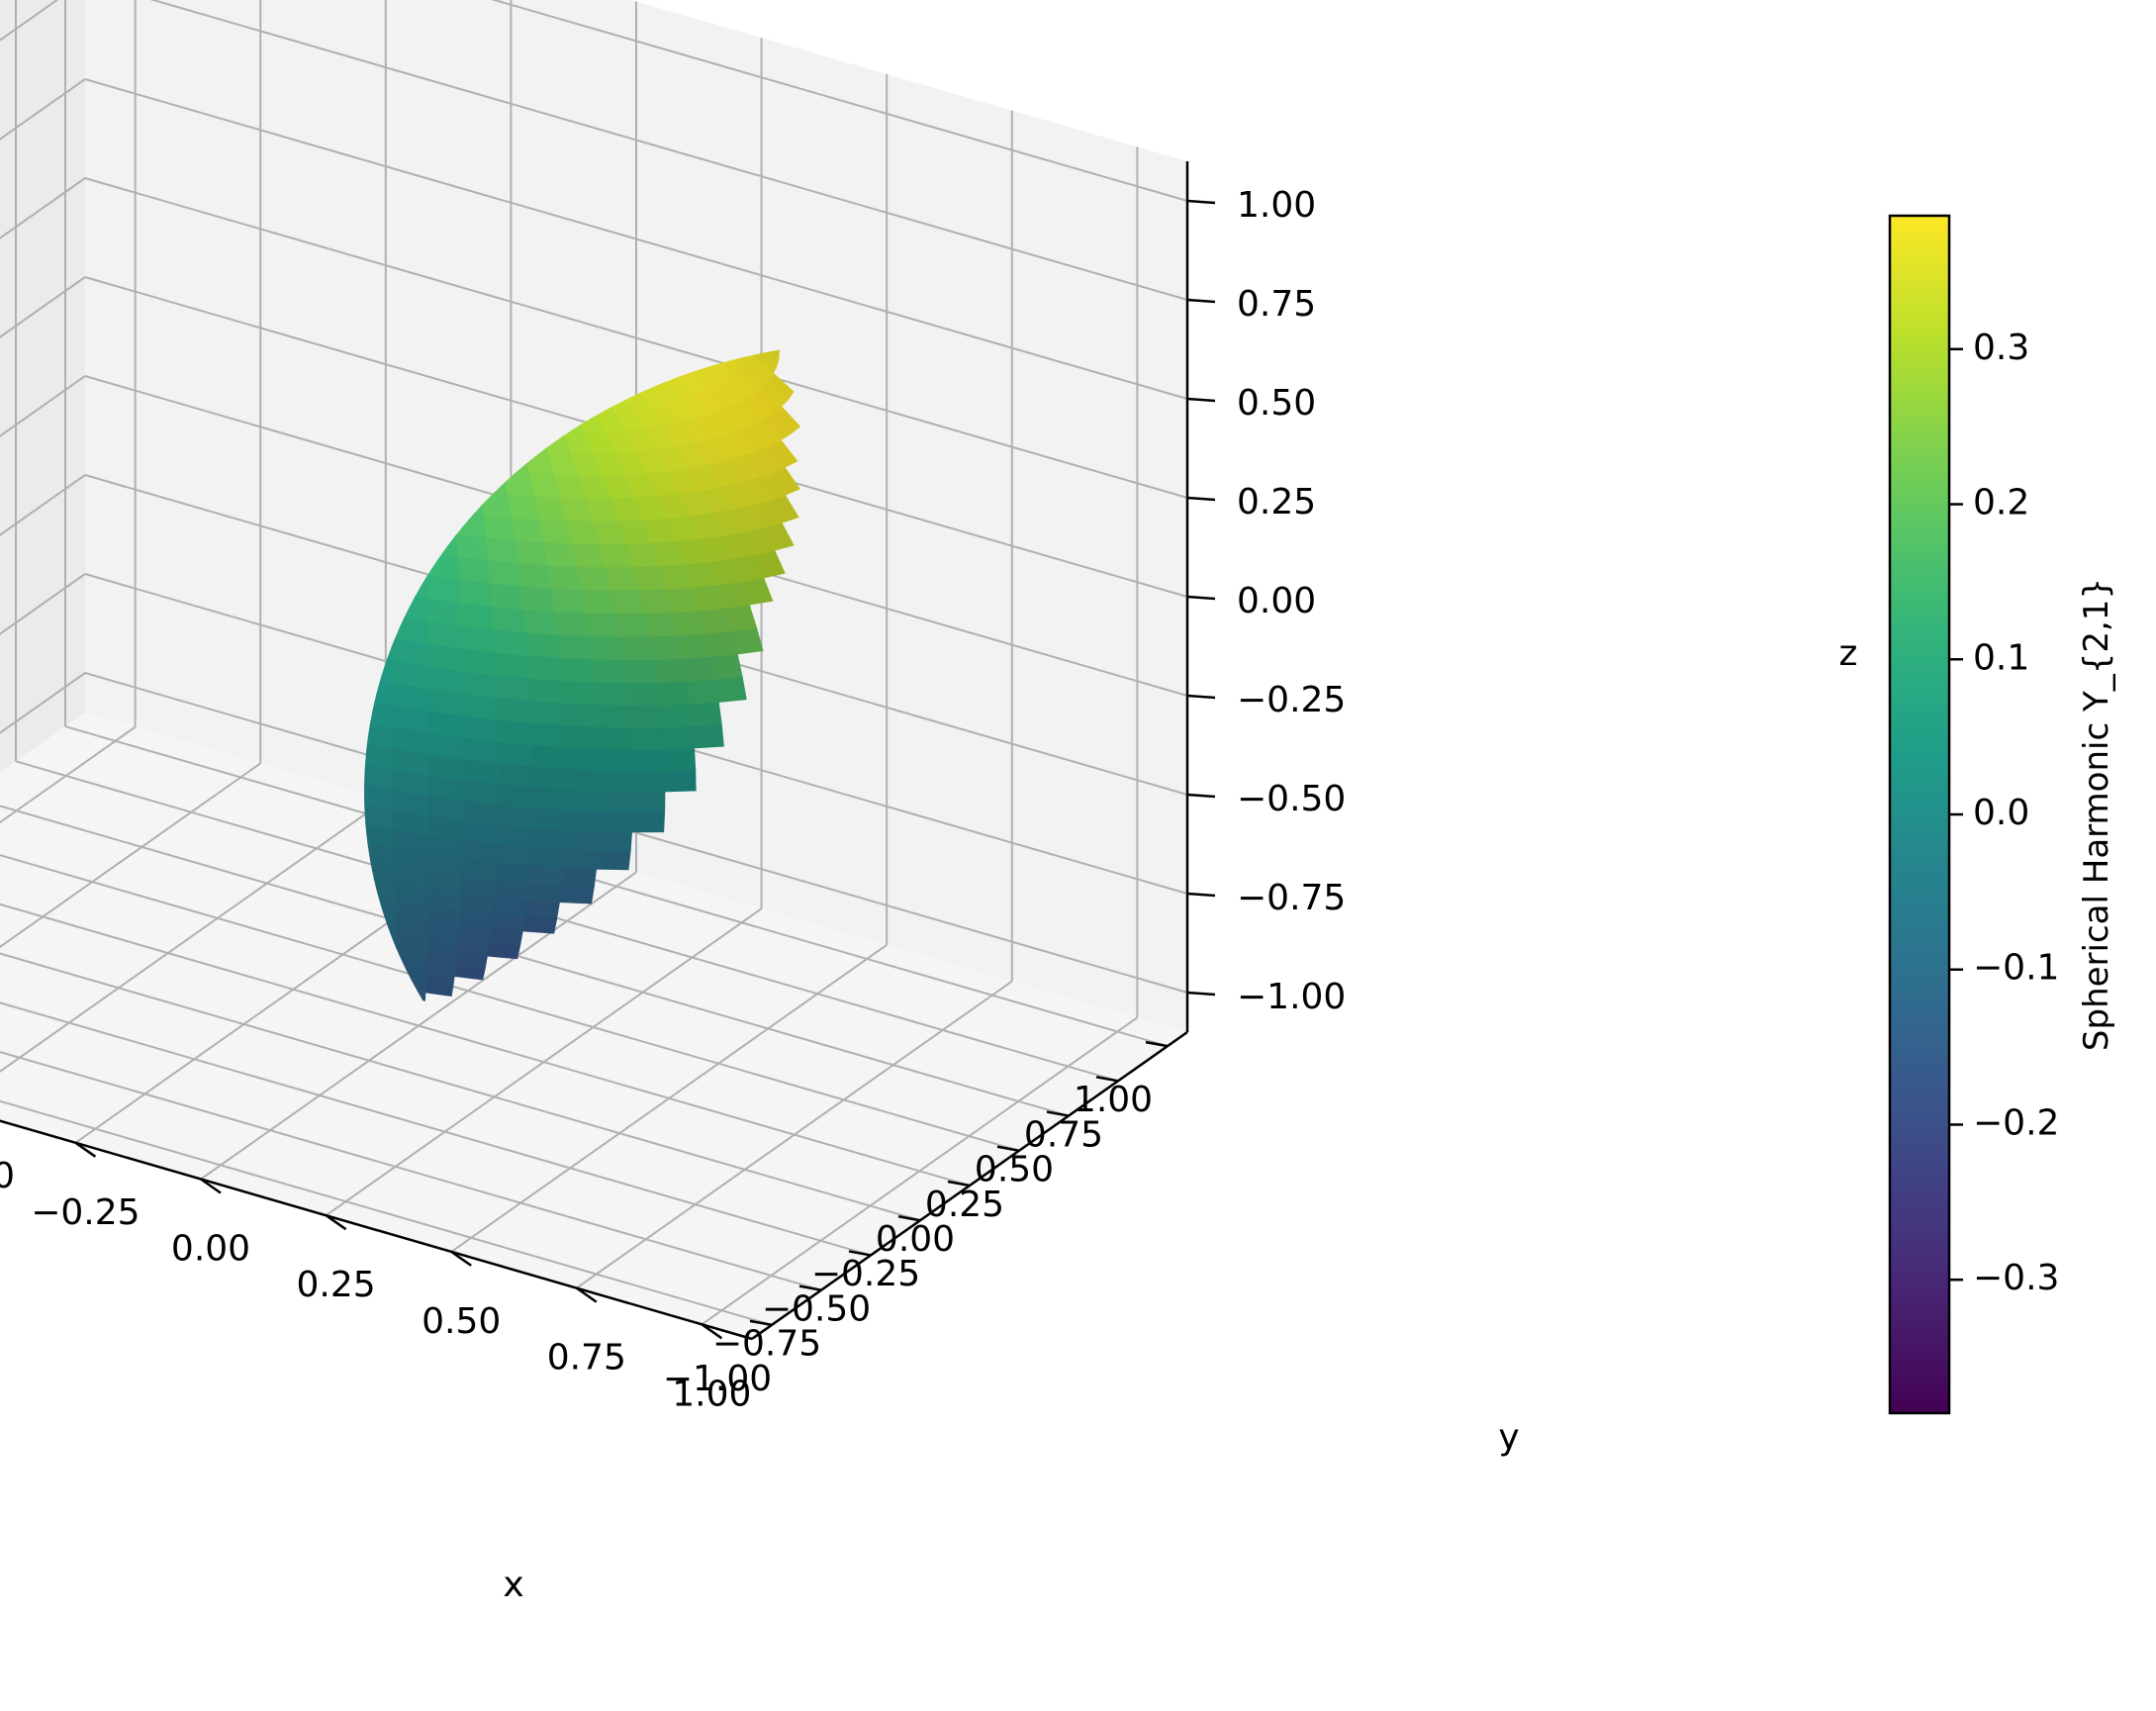 The image size is (2156, 1711). Describe the element at coordinates (2096, 814) in the screenshot. I see `colorbar-label: Spherical Harmonic Y_{2,1}` at that location.